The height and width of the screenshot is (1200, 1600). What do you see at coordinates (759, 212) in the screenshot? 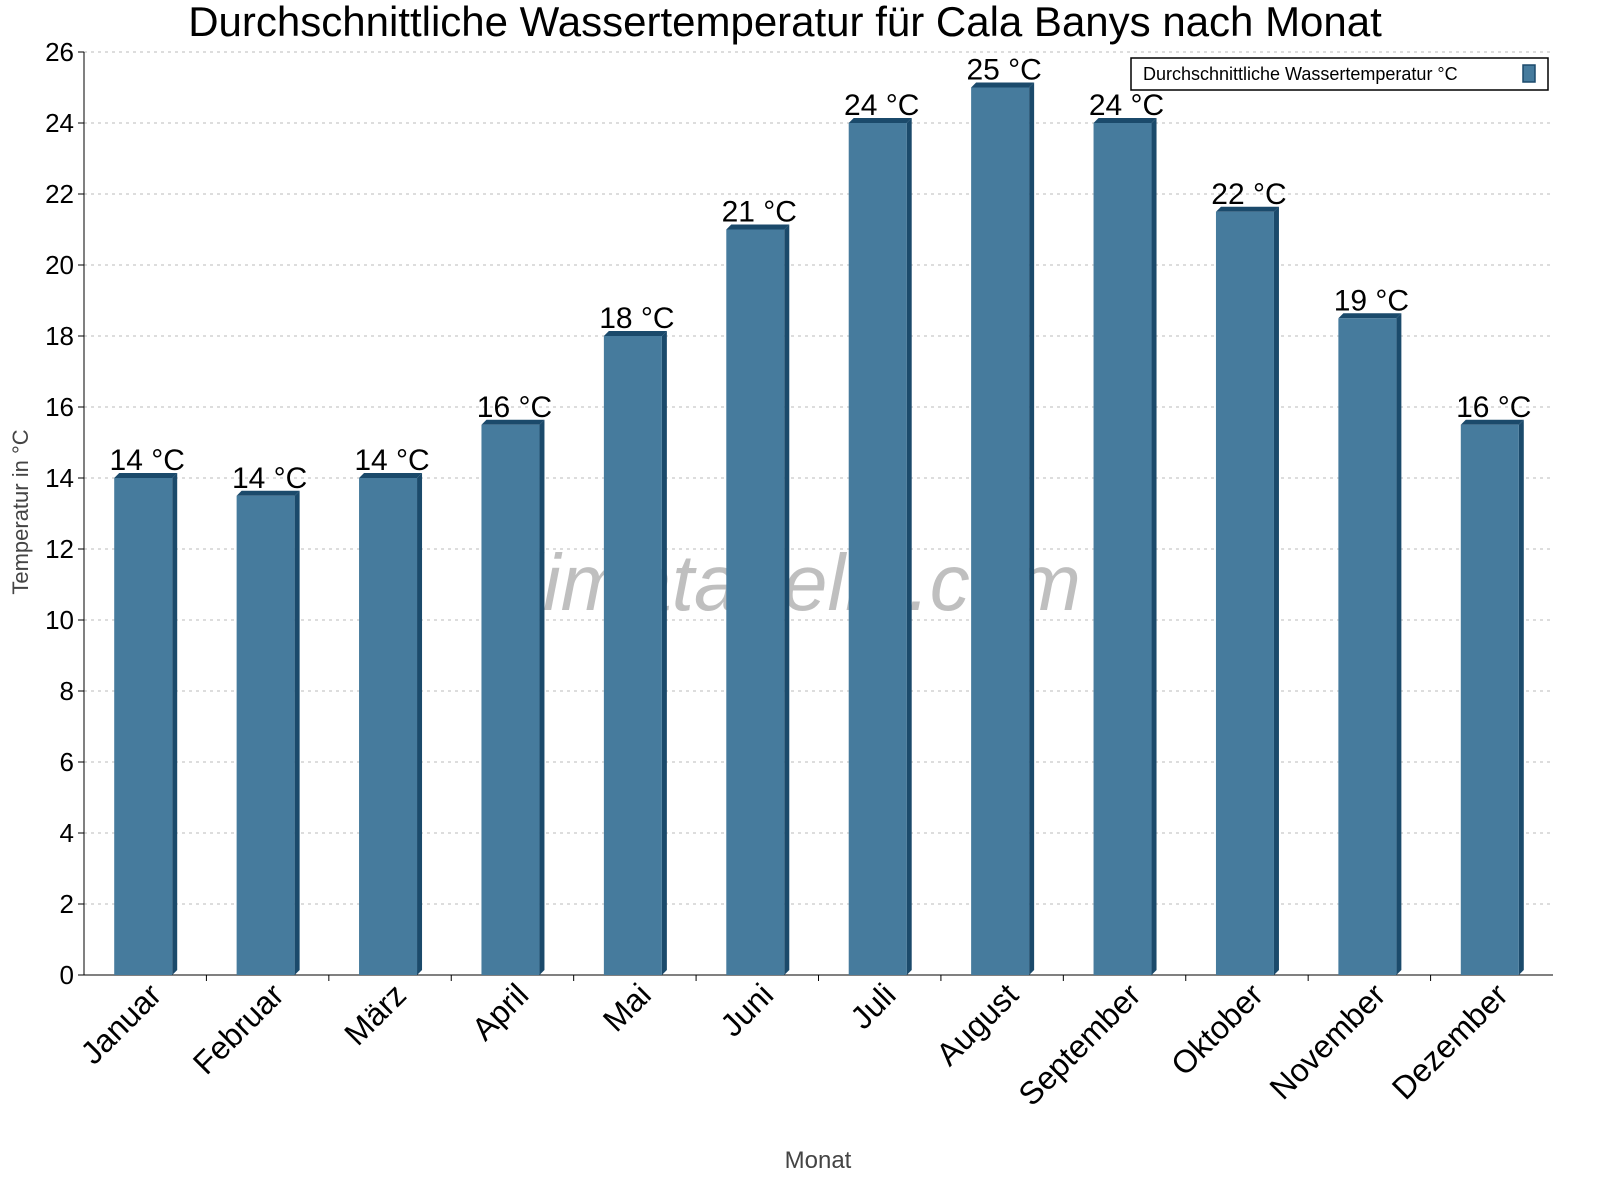
I see `bar-data-label: 21 °C` at bounding box center [759, 212].